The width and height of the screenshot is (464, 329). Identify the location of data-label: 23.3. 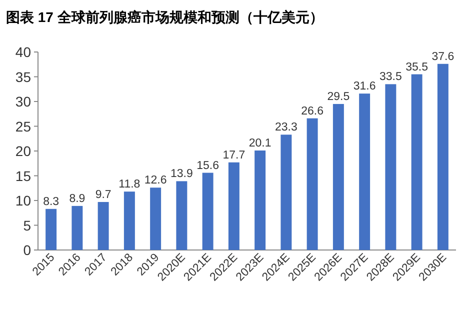
(286, 128).